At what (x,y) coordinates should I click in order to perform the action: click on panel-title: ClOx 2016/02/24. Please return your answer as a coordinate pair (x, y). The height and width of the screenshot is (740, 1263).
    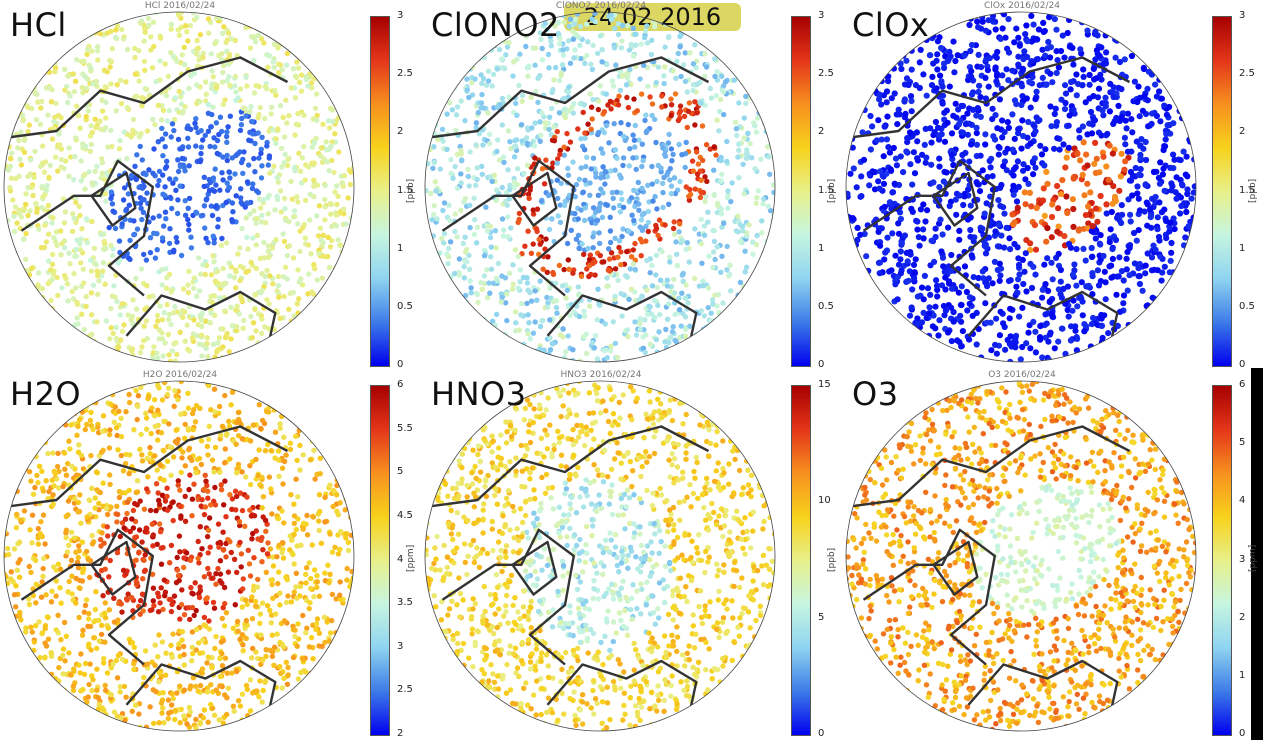
    Looking at the image, I should click on (1022, 6).